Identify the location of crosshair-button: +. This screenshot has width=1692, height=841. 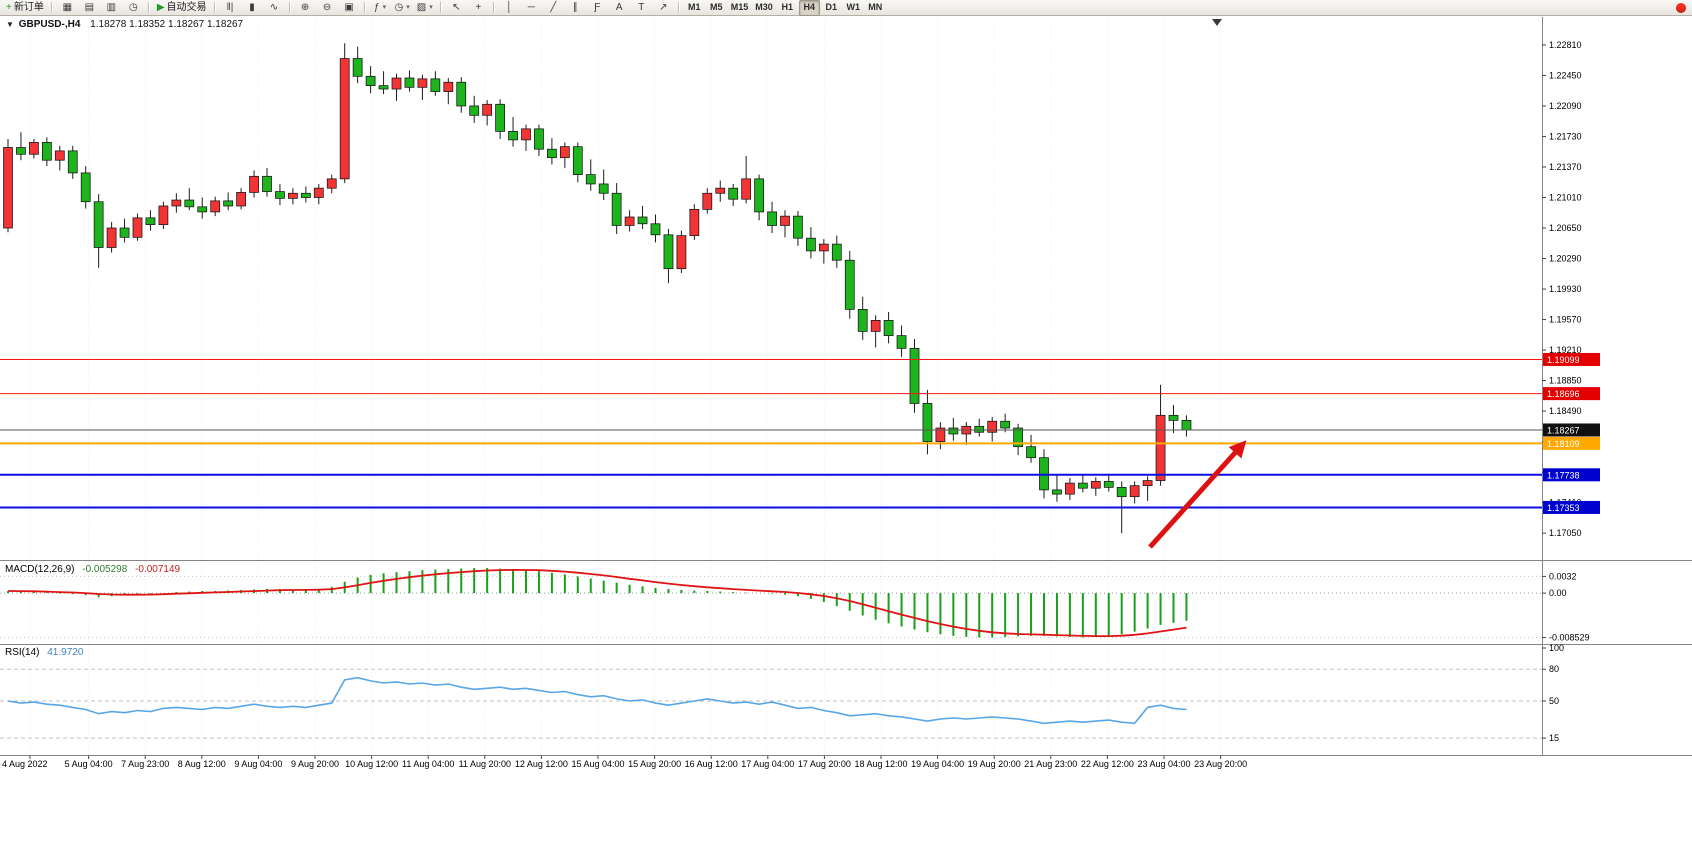
(478, 8).